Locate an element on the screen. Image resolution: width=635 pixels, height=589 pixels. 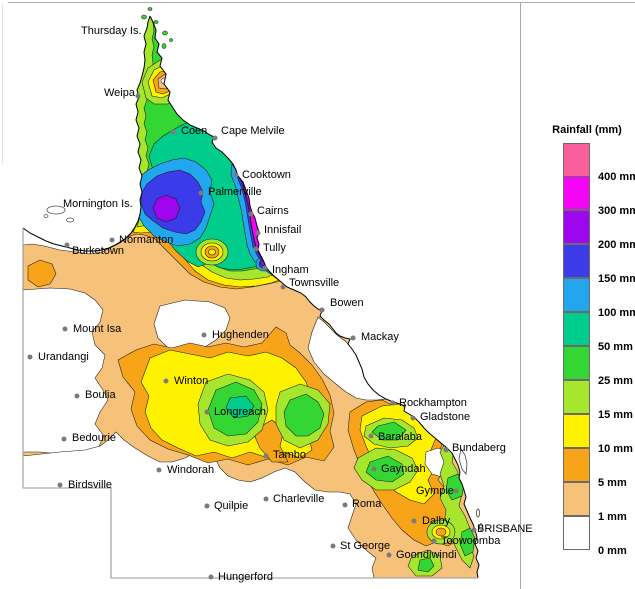
place-label: Rockhampton is located at coordinates (433, 403).